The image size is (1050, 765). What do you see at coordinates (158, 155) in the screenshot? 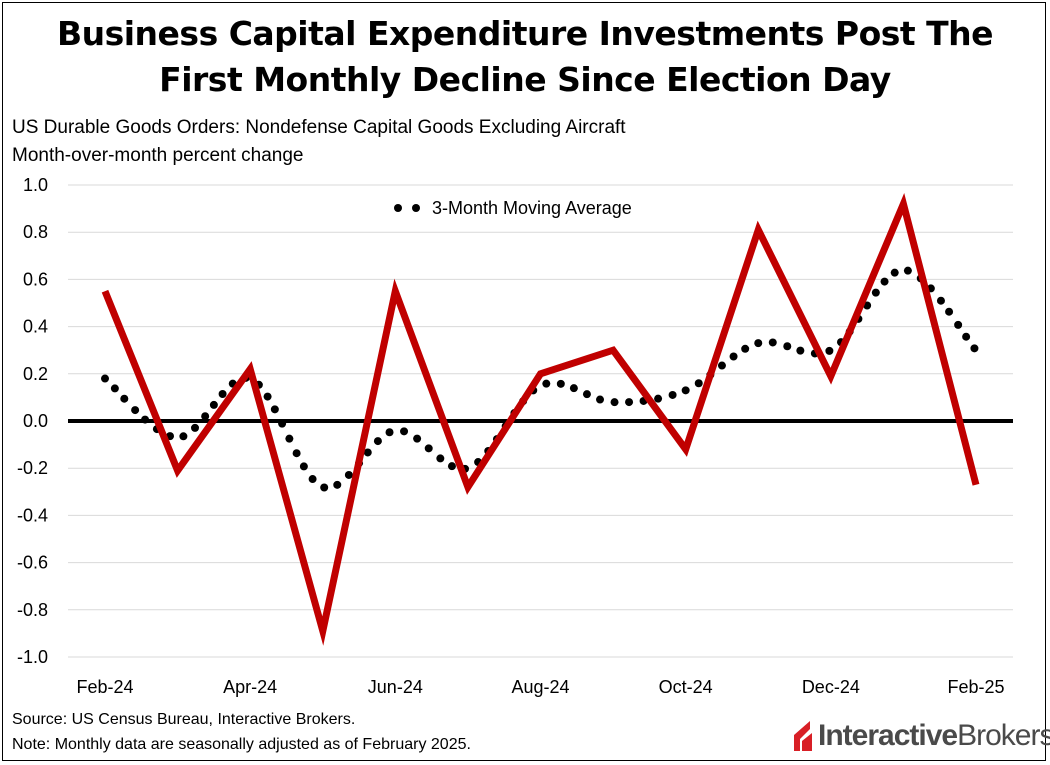
I see `chart-subtitle-units: Month-over-month percent change` at bounding box center [158, 155].